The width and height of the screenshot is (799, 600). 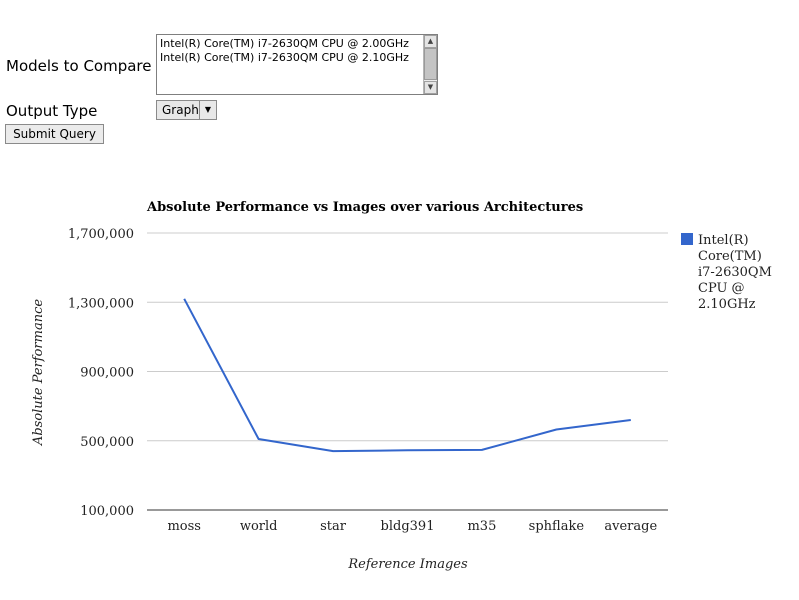 What do you see at coordinates (101, 234) in the screenshot?
I see `y-tick-label: 1,700,000` at bounding box center [101, 234].